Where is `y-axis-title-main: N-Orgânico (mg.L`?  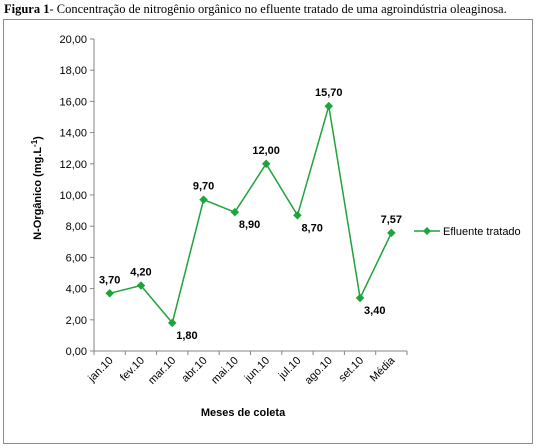 y-axis-title-main: N-Orgânico (mg.L is located at coordinates (38, 193).